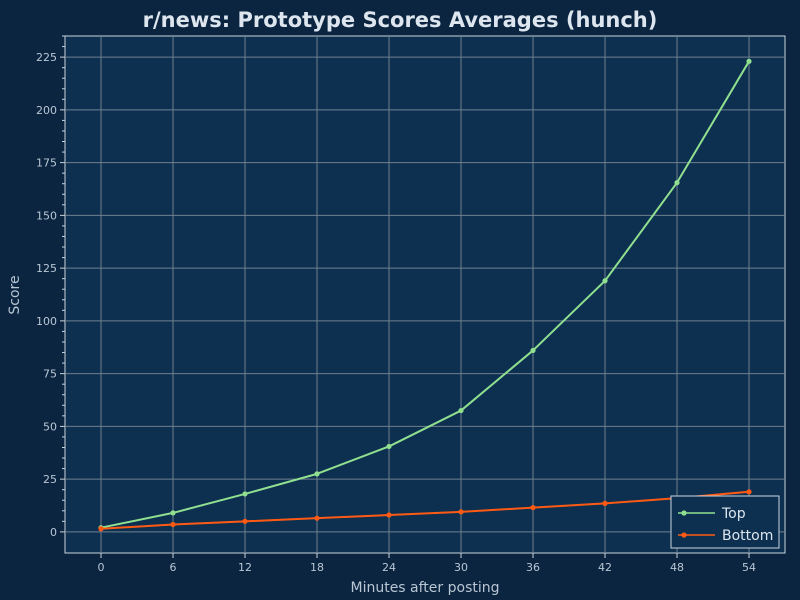 The height and width of the screenshot is (600, 800). I want to click on legend: Top Bottom, so click(725, 522).